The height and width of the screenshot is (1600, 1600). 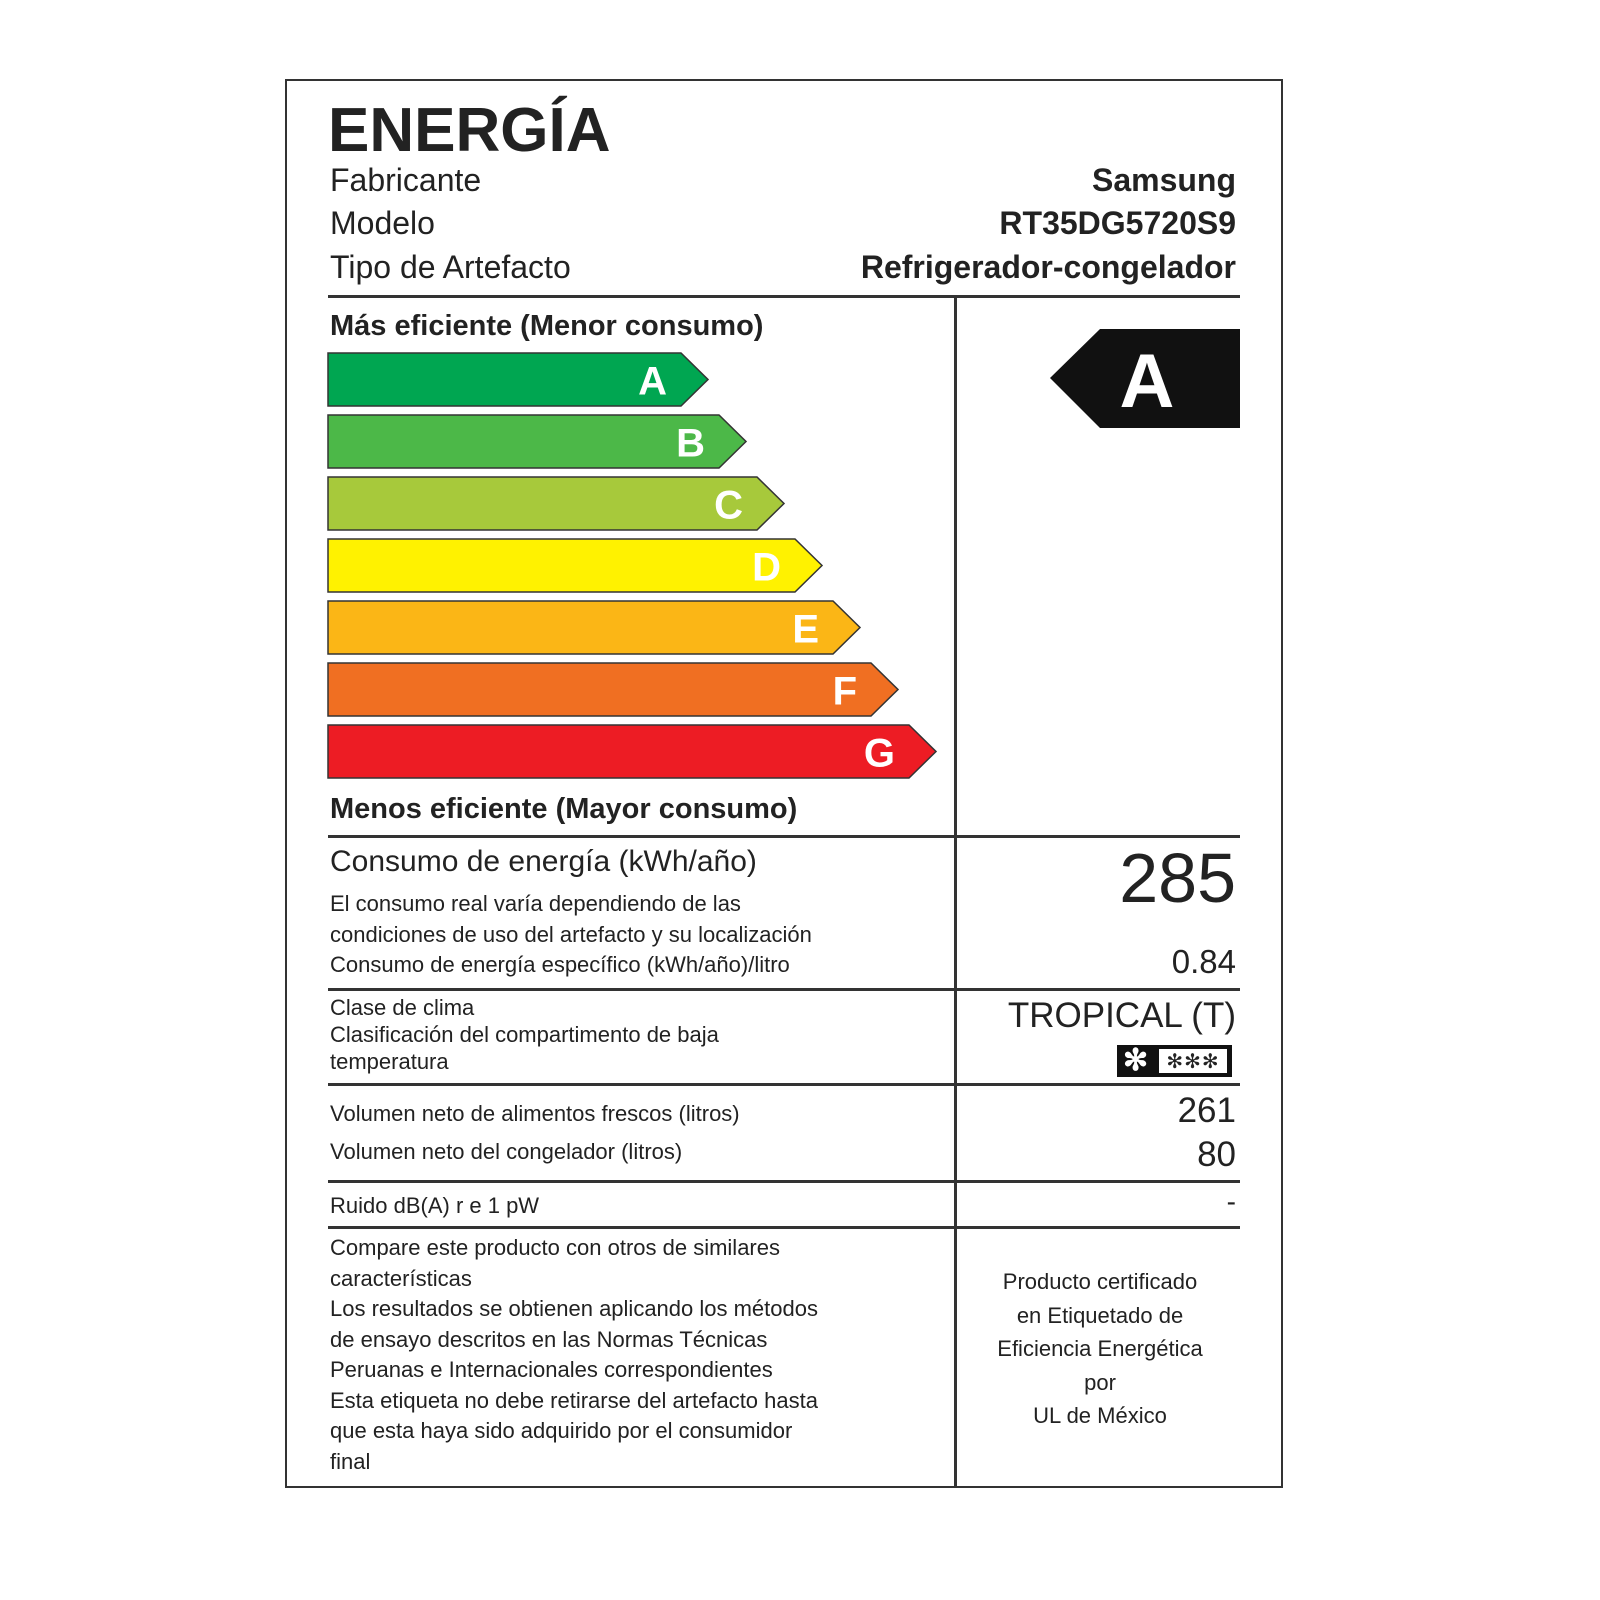 I want to click on efficiency-bar-f: F, so click(x=613, y=689).